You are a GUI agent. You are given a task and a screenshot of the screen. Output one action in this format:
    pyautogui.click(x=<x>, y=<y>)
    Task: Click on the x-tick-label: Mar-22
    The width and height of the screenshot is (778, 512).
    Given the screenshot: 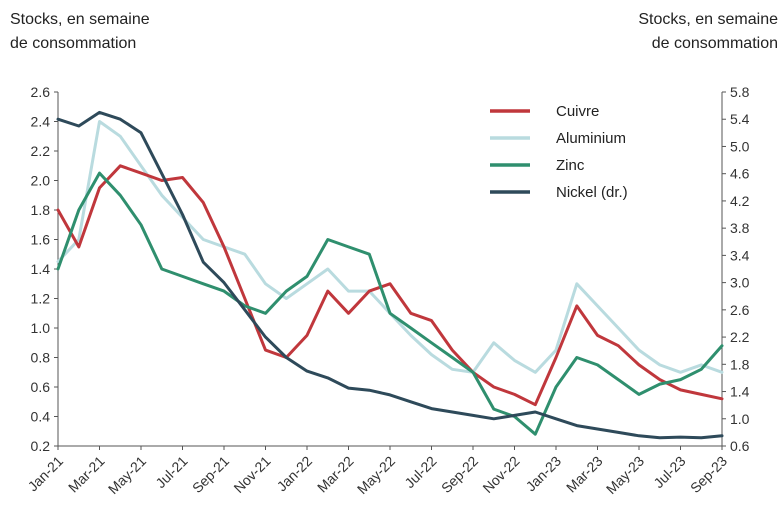 What is the action you would take?
    pyautogui.click(x=335, y=474)
    